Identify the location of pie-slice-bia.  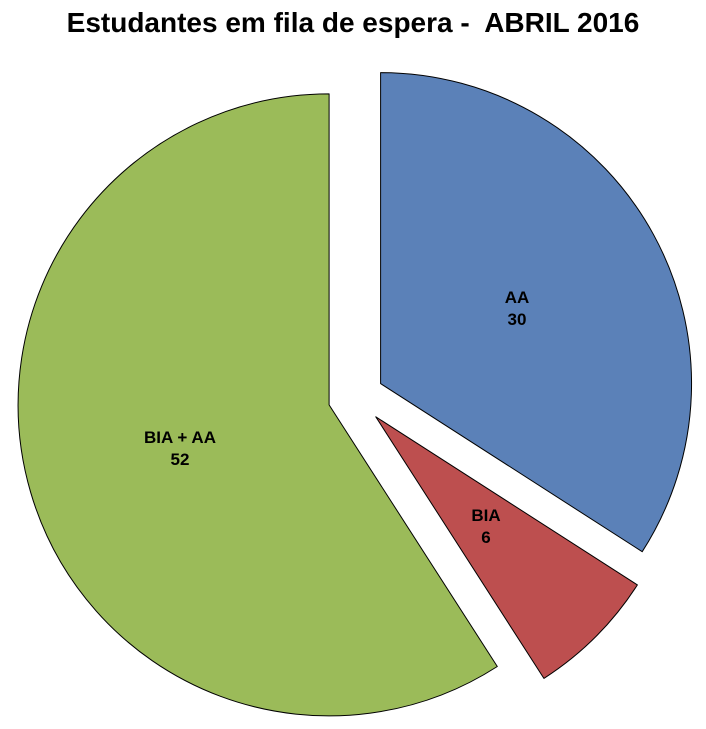
(506, 547).